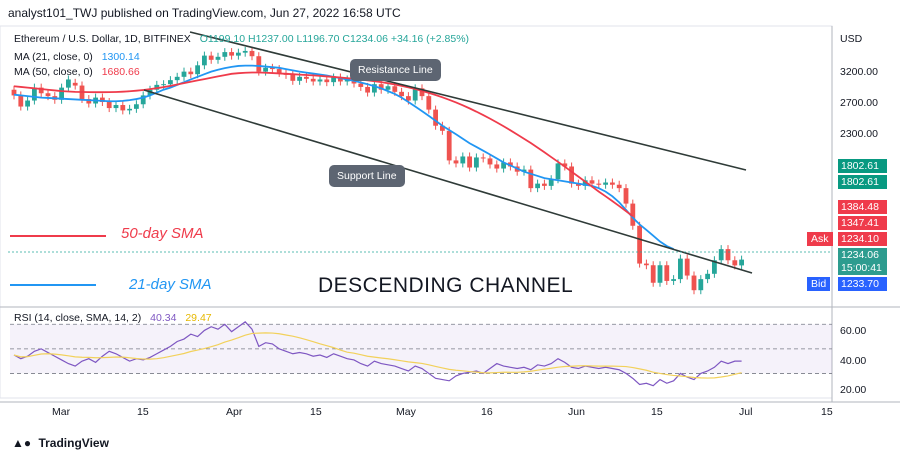  I want to click on tv-logo-icon: ▲●, so click(22, 443).